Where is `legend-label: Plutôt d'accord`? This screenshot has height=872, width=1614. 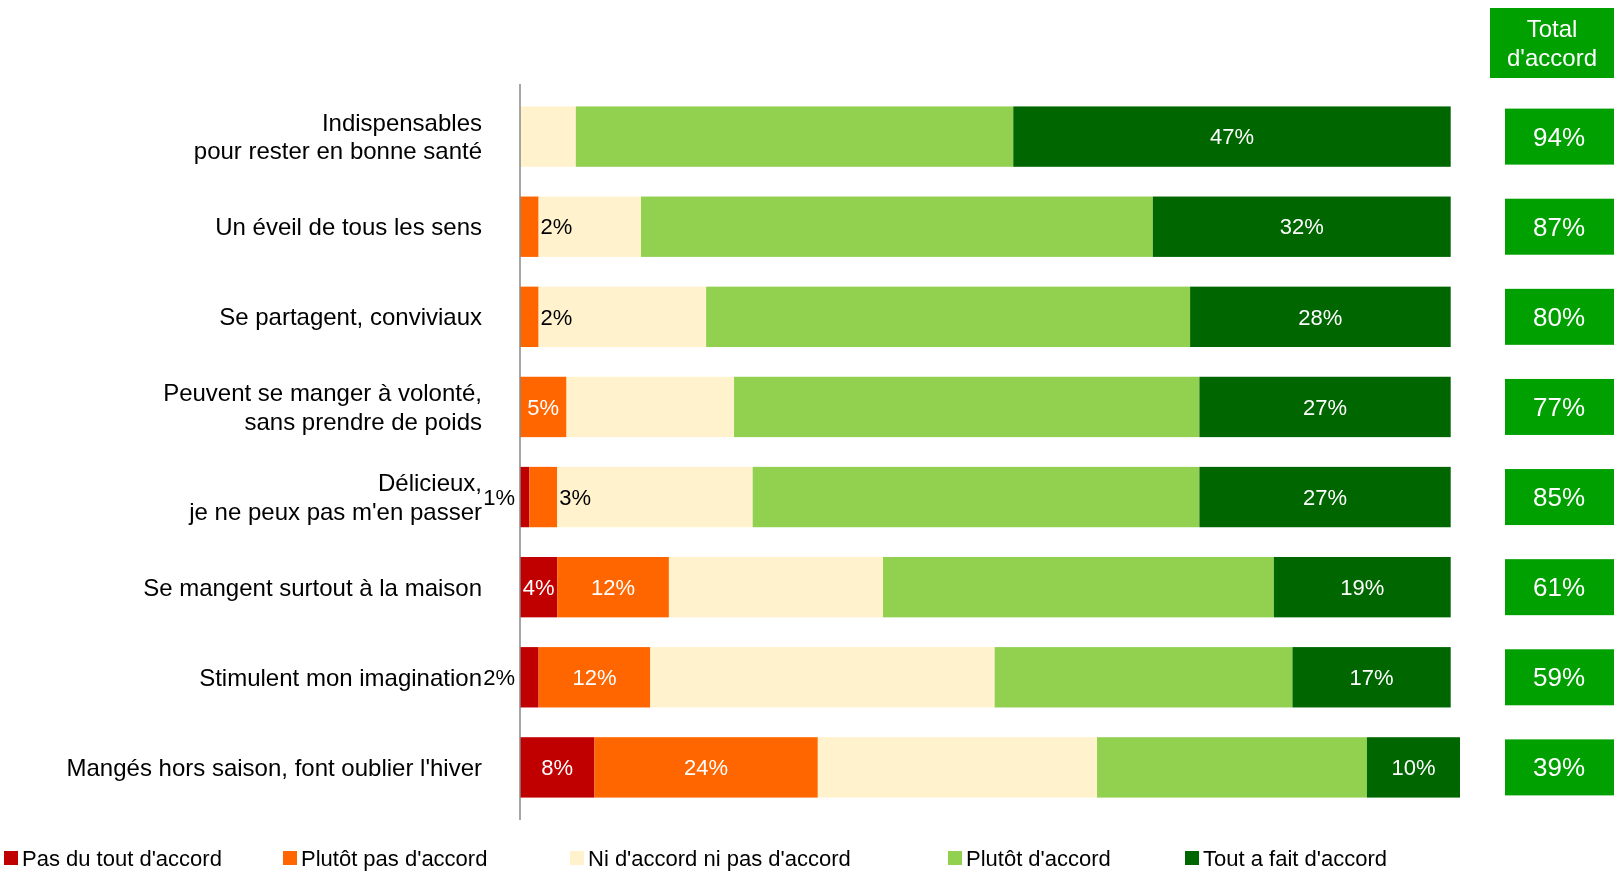 legend-label: Plutôt d'accord is located at coordinates (1038, 858).